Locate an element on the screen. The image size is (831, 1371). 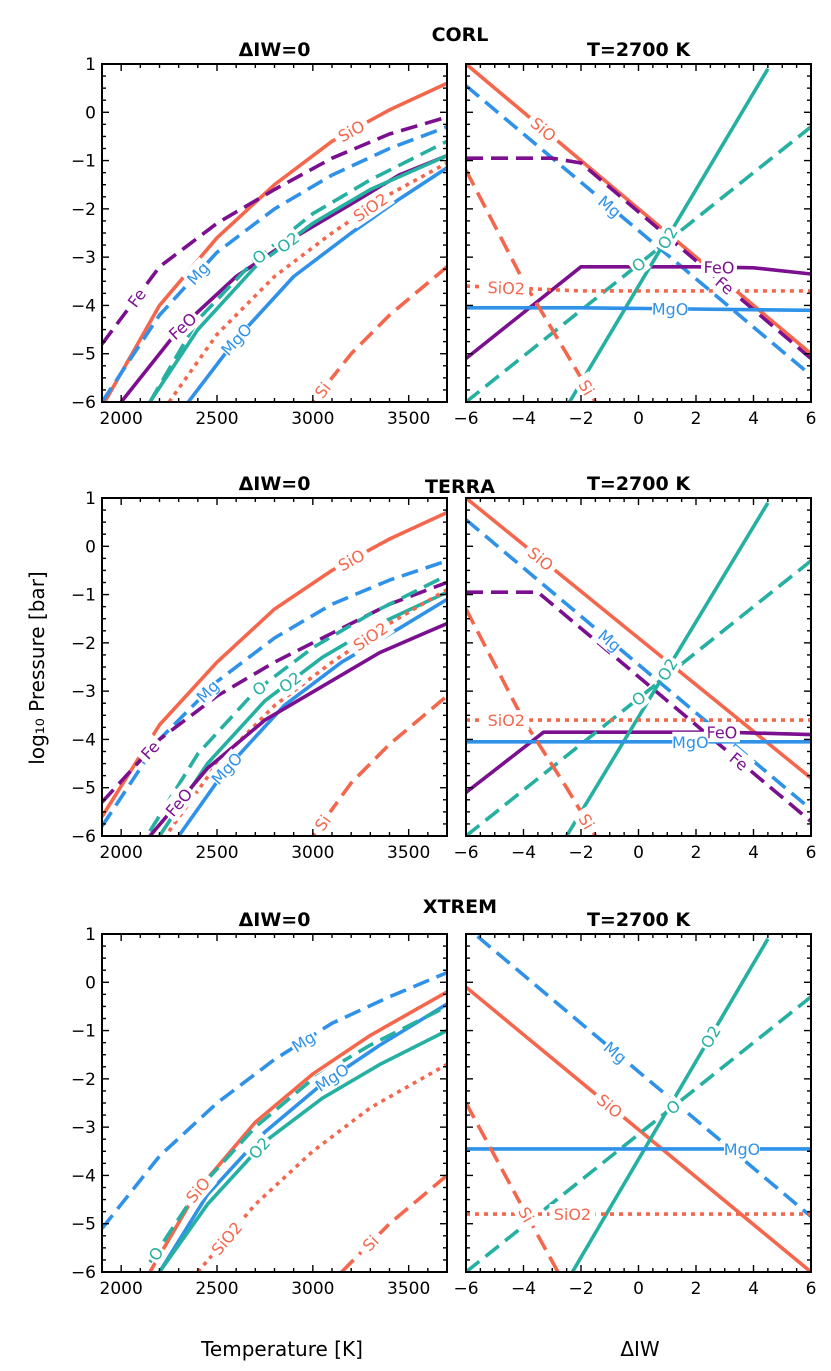
svg-text: O2 is located at coordinates (711, 1036).